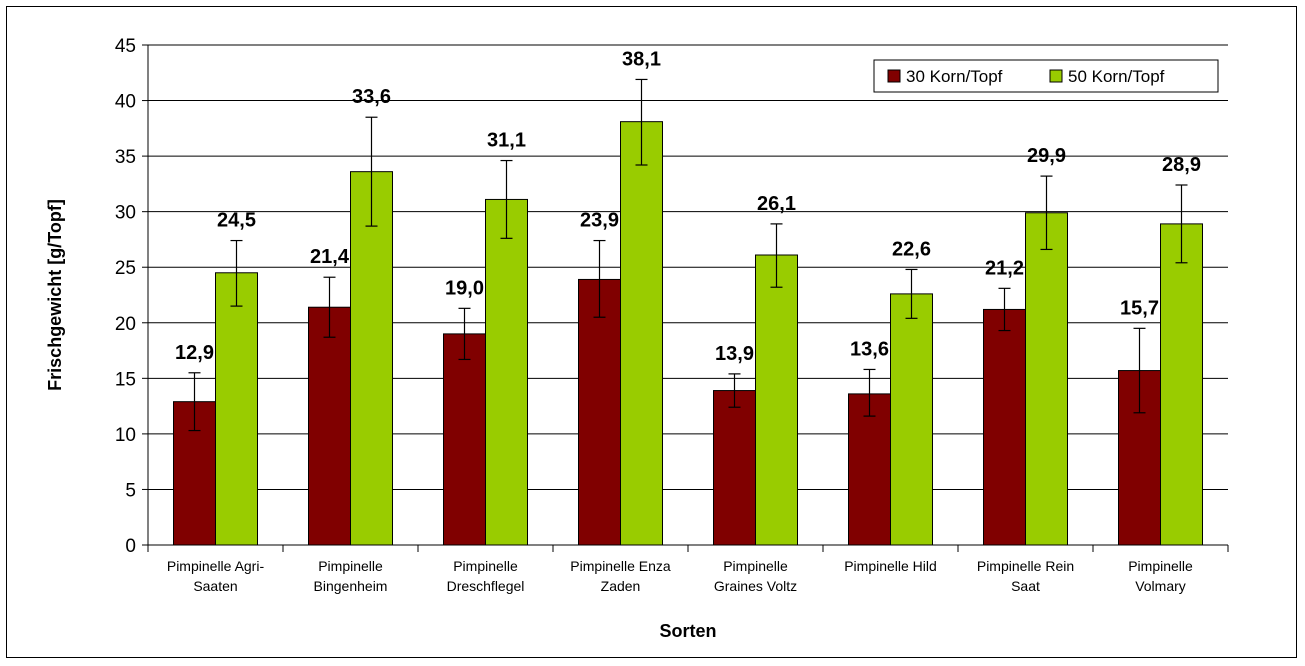 The image size is (1305, 666). I want to click on y-tick-label: 35, so click(125, 157).